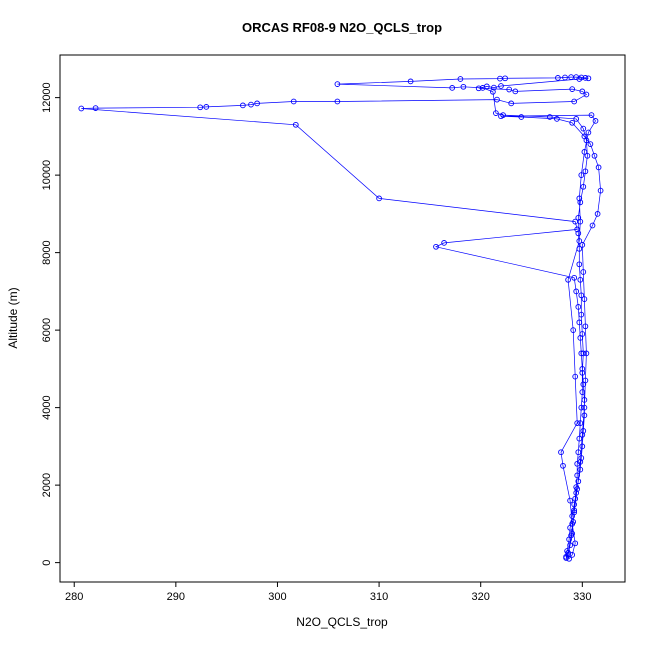 This screenshot has width=650, height=650. I want to click on x-tick-label: 290, so click(176, 597).